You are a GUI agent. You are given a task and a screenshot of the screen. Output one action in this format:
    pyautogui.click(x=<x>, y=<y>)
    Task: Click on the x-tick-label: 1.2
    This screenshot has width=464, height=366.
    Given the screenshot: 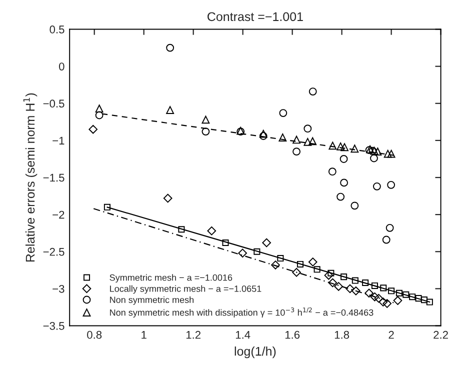 What is the action you would take?
    pyautogui.click(x=193, y=334)
    